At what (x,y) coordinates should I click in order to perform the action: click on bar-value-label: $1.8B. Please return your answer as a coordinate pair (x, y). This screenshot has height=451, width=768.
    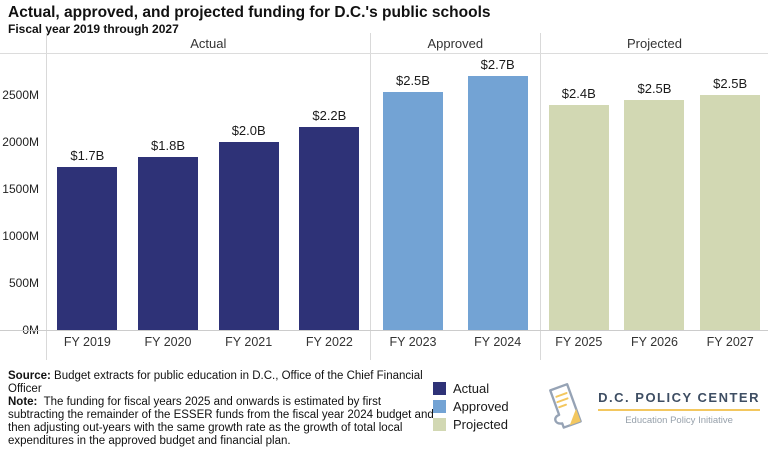
    Looking at the image, I should click on (168, 146).